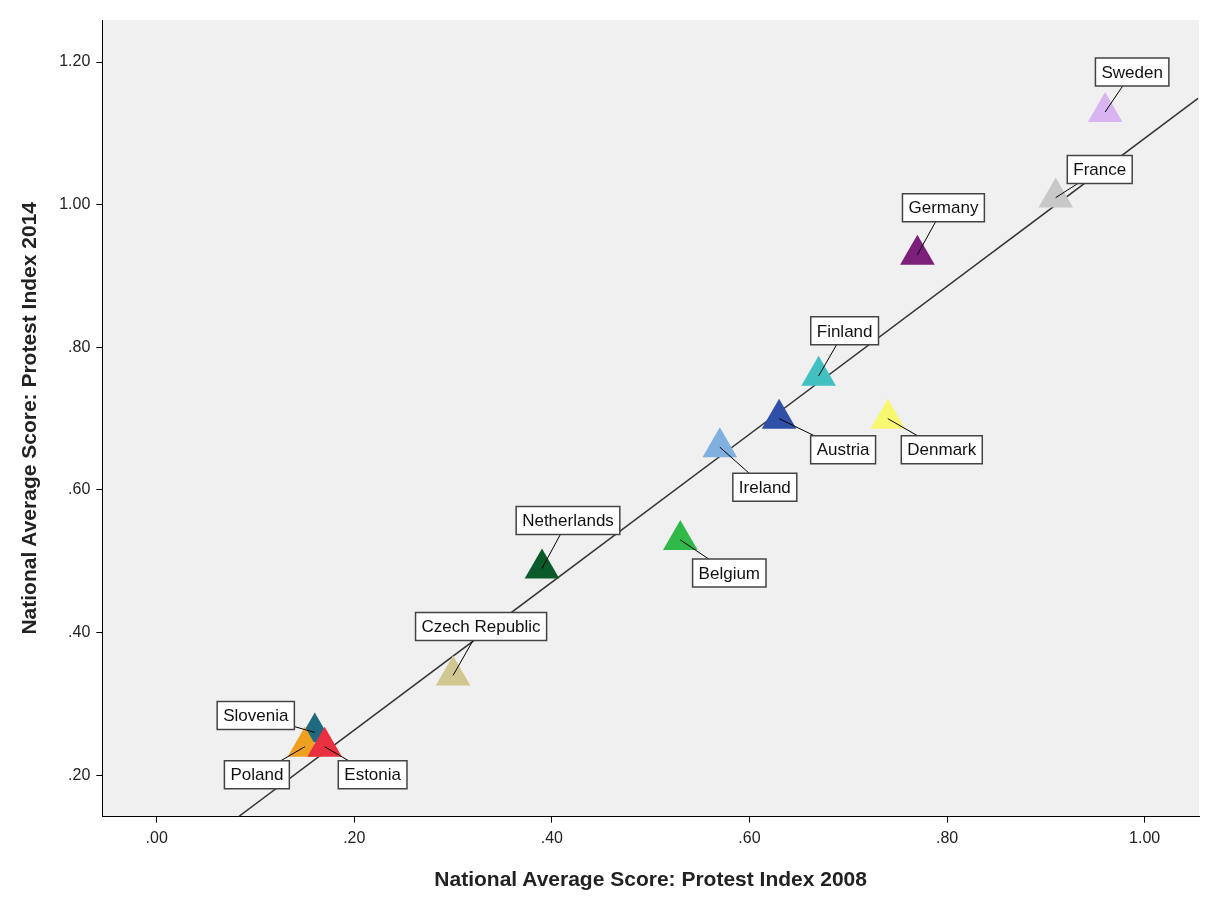 This screenshot has width=1219, height=907. What do you see at coordinates (844, 331) in the screenshot?
I see `series-label: Finland` at bounding box center [844, 331].